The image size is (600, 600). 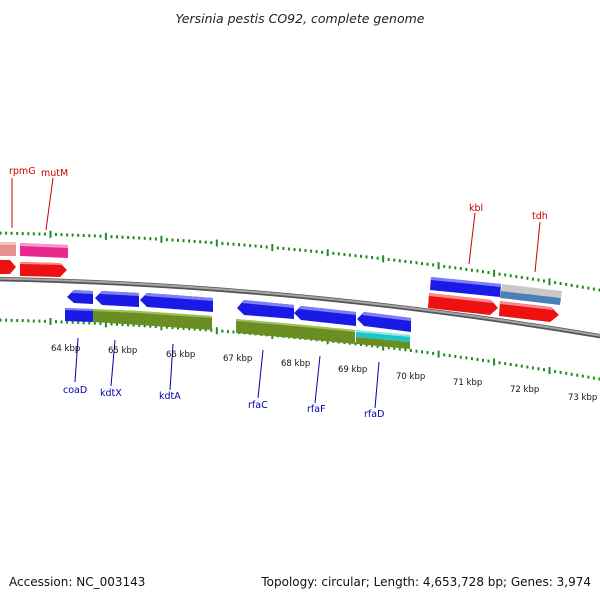 I want to click on scale-label-71kbp: 71 kbp, so click(x=467, y=383).